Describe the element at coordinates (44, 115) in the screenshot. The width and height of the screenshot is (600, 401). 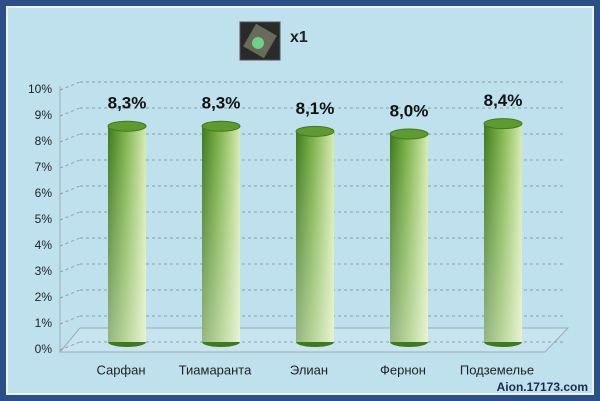
I see `y-tick-label: 9%` at that location.